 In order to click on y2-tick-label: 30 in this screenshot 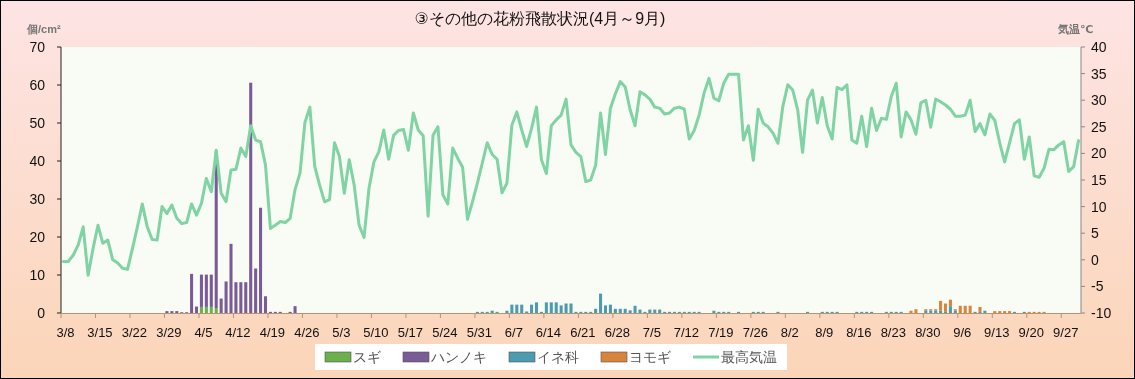, I will do `click(1099, 100)`.